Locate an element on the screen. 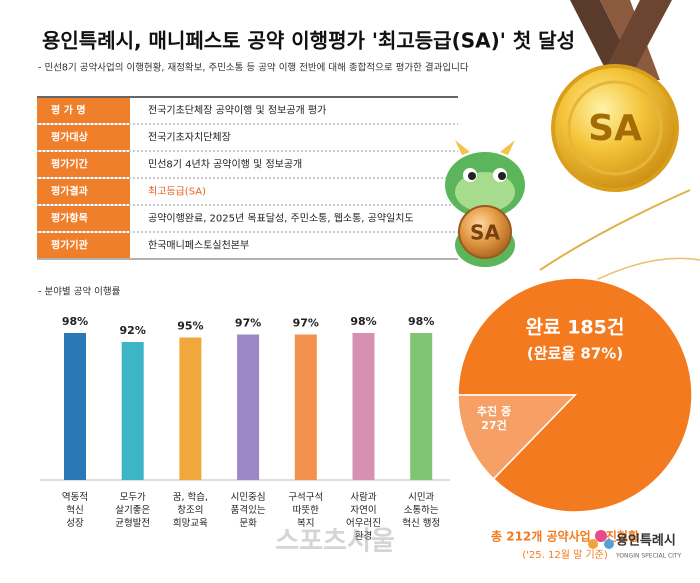 The image size is (700, 583). slice-label: 추진 중 27건 is located at coordinates (494, 418).